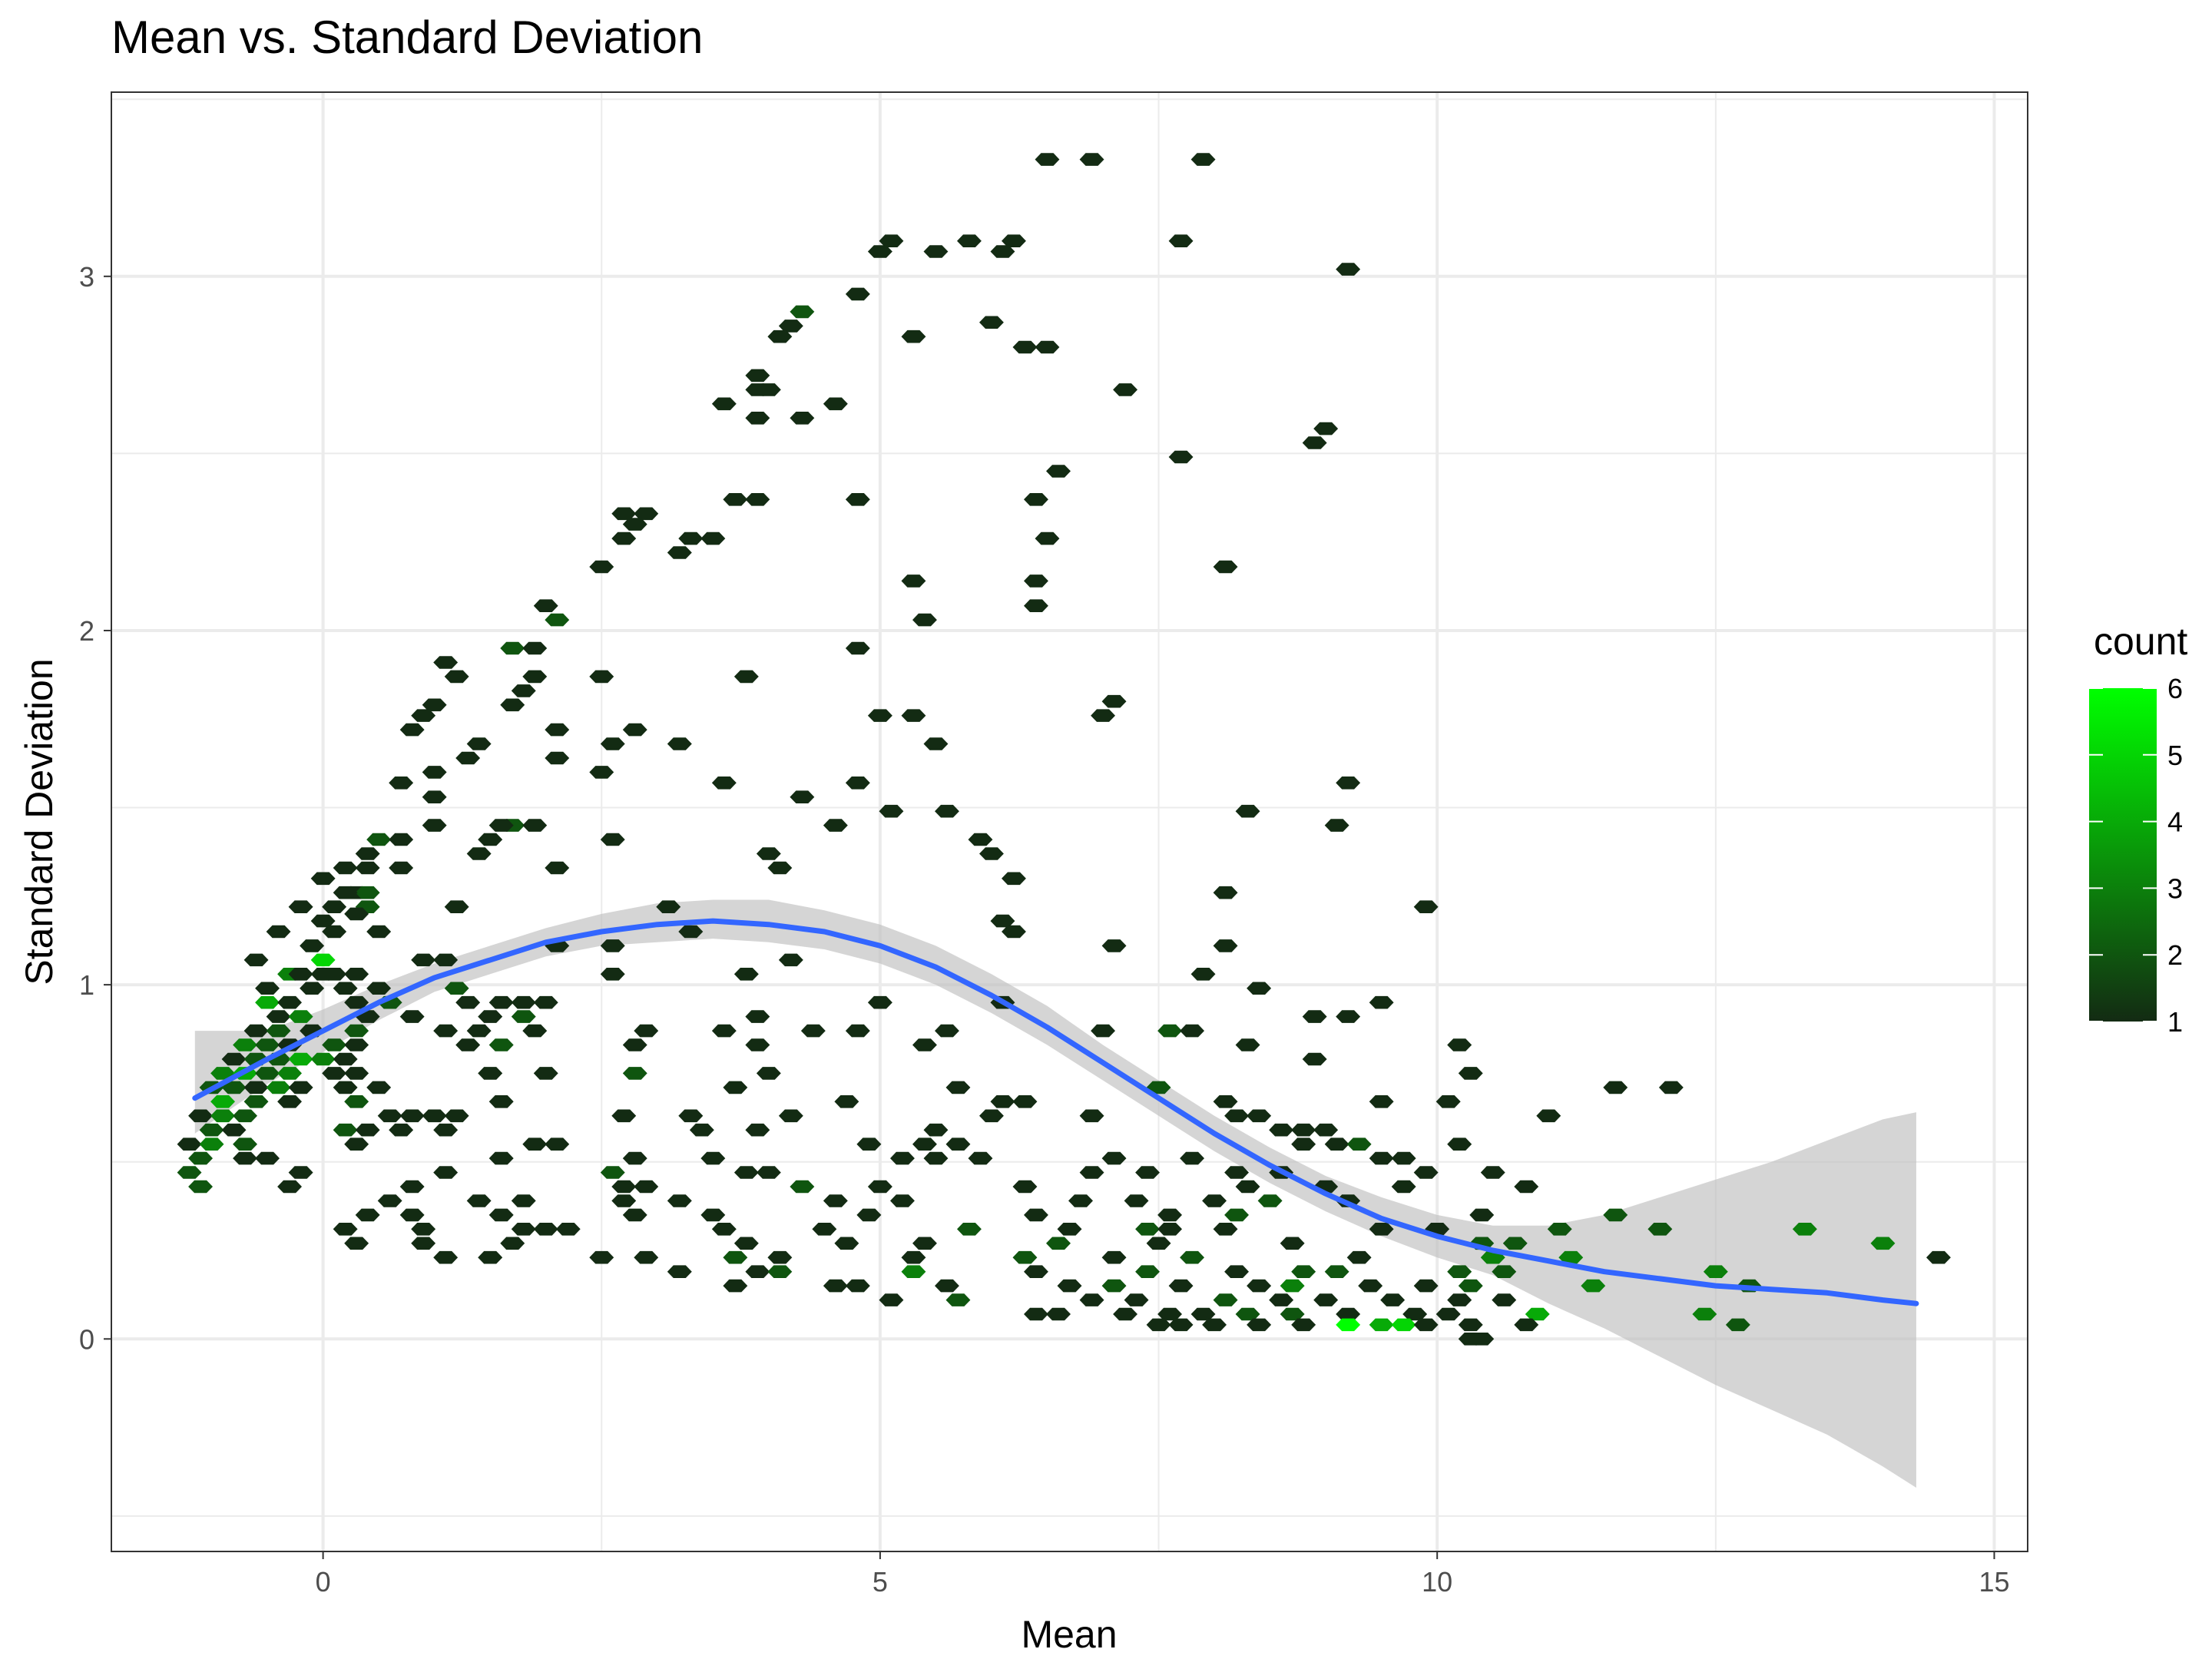  I want to click on legend-tick-label: 1, so click(2175, 1022).